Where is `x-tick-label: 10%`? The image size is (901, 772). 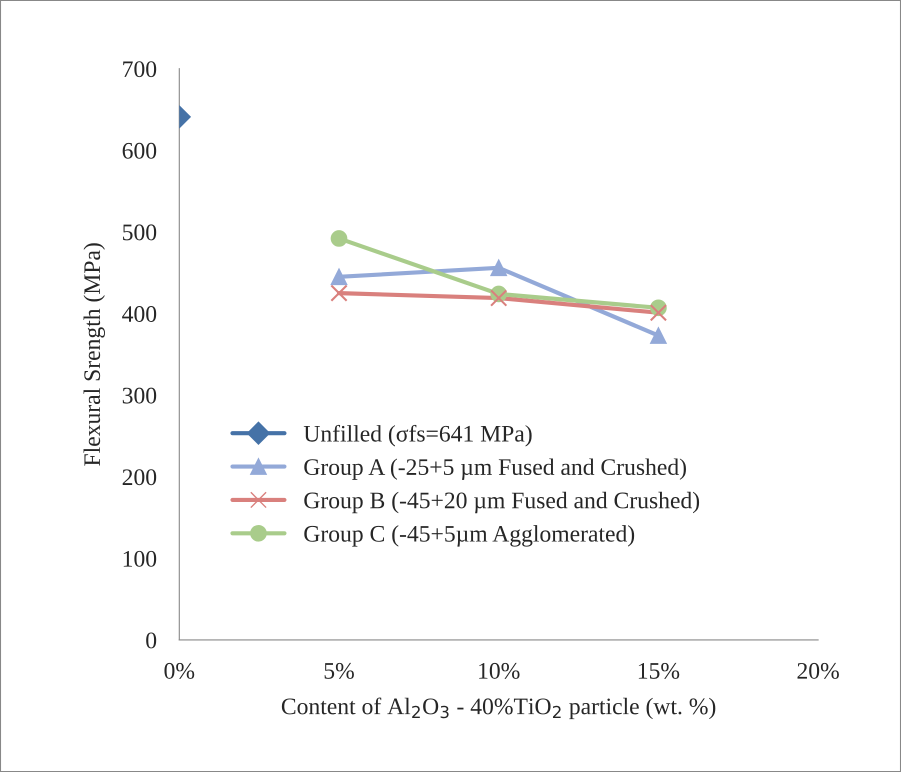 x-tick-label: 10% is located at coordinates (499, 670).